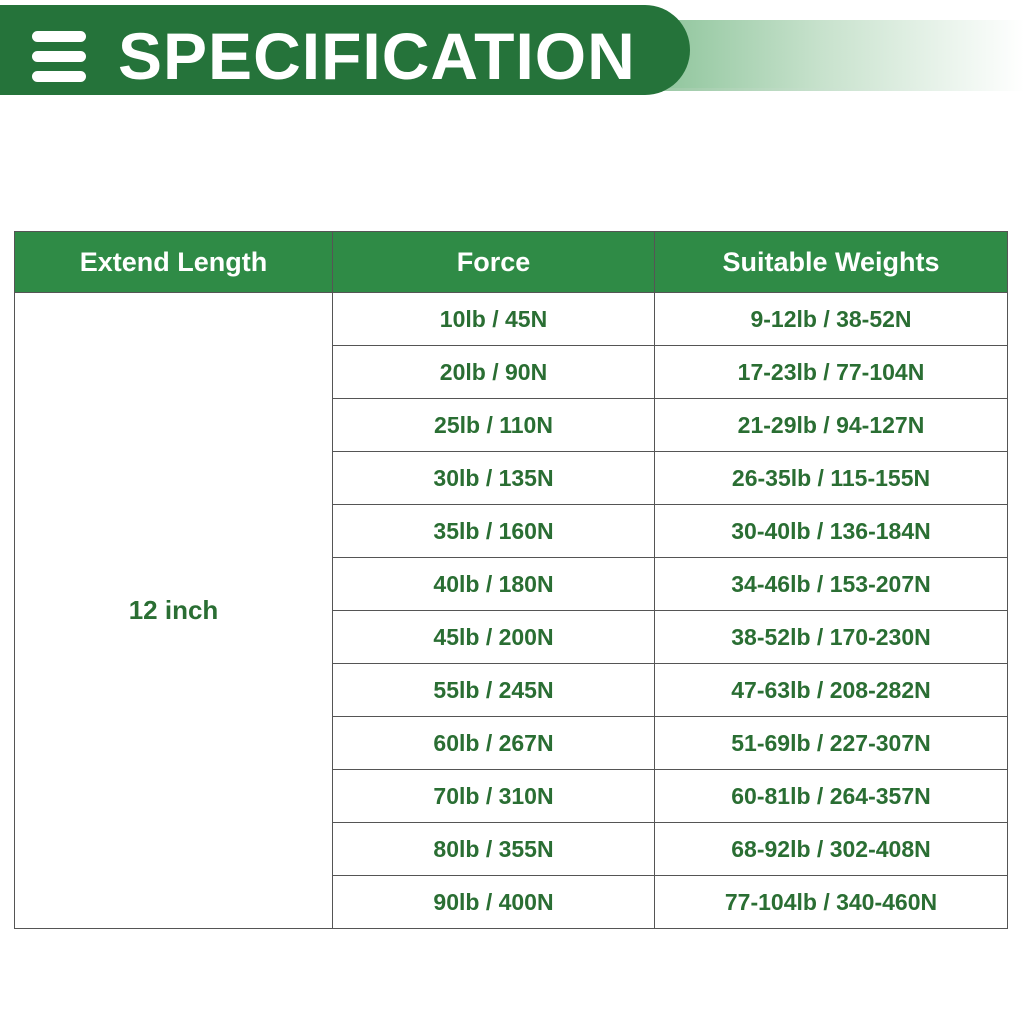  I want to click on header-banner: SPECIFICATION, so click(345, 50).